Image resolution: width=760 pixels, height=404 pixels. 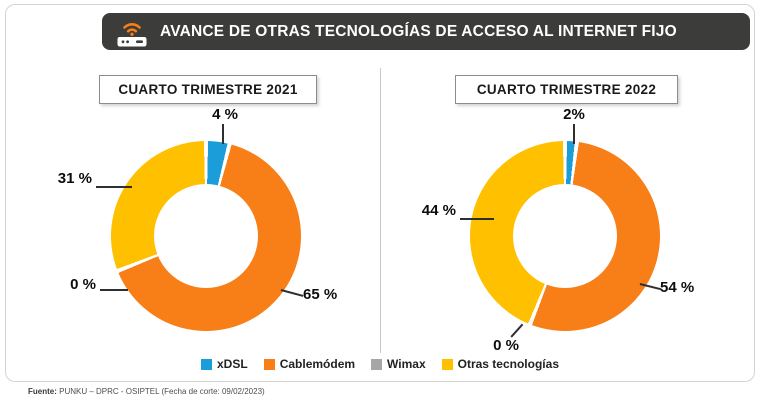 I want to click on vertical-divider, so click(x=380, y=210).